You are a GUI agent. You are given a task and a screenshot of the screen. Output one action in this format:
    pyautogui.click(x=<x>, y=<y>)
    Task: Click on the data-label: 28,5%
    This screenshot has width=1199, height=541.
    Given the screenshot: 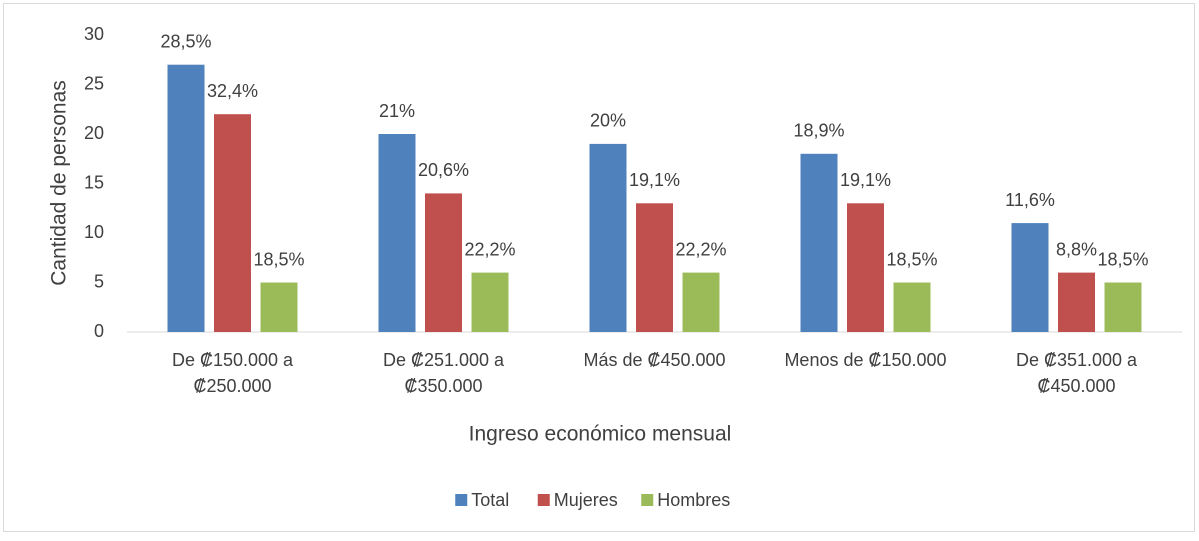 What is the action you would take?
    pyautogui.click(x=185, y=41)
    